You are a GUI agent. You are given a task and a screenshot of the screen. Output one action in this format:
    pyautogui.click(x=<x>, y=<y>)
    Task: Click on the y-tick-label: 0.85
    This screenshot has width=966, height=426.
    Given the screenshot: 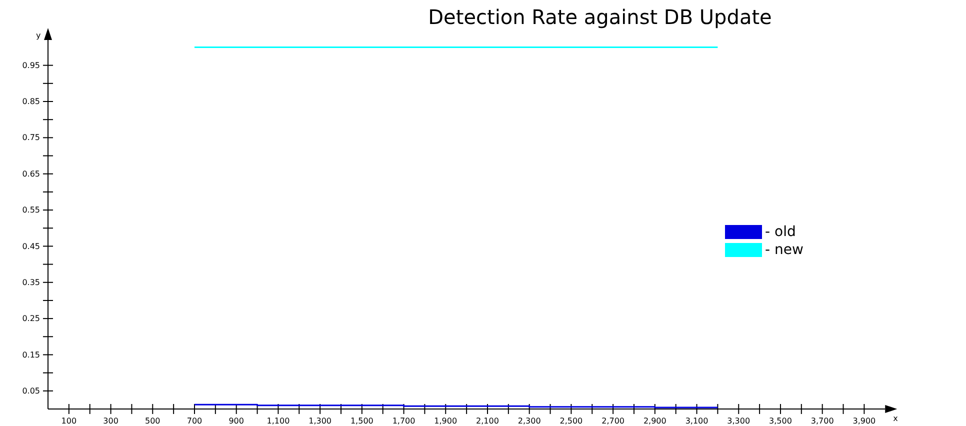 What is the action you would take?
    pyautogui.click(x=31, y=101)
    